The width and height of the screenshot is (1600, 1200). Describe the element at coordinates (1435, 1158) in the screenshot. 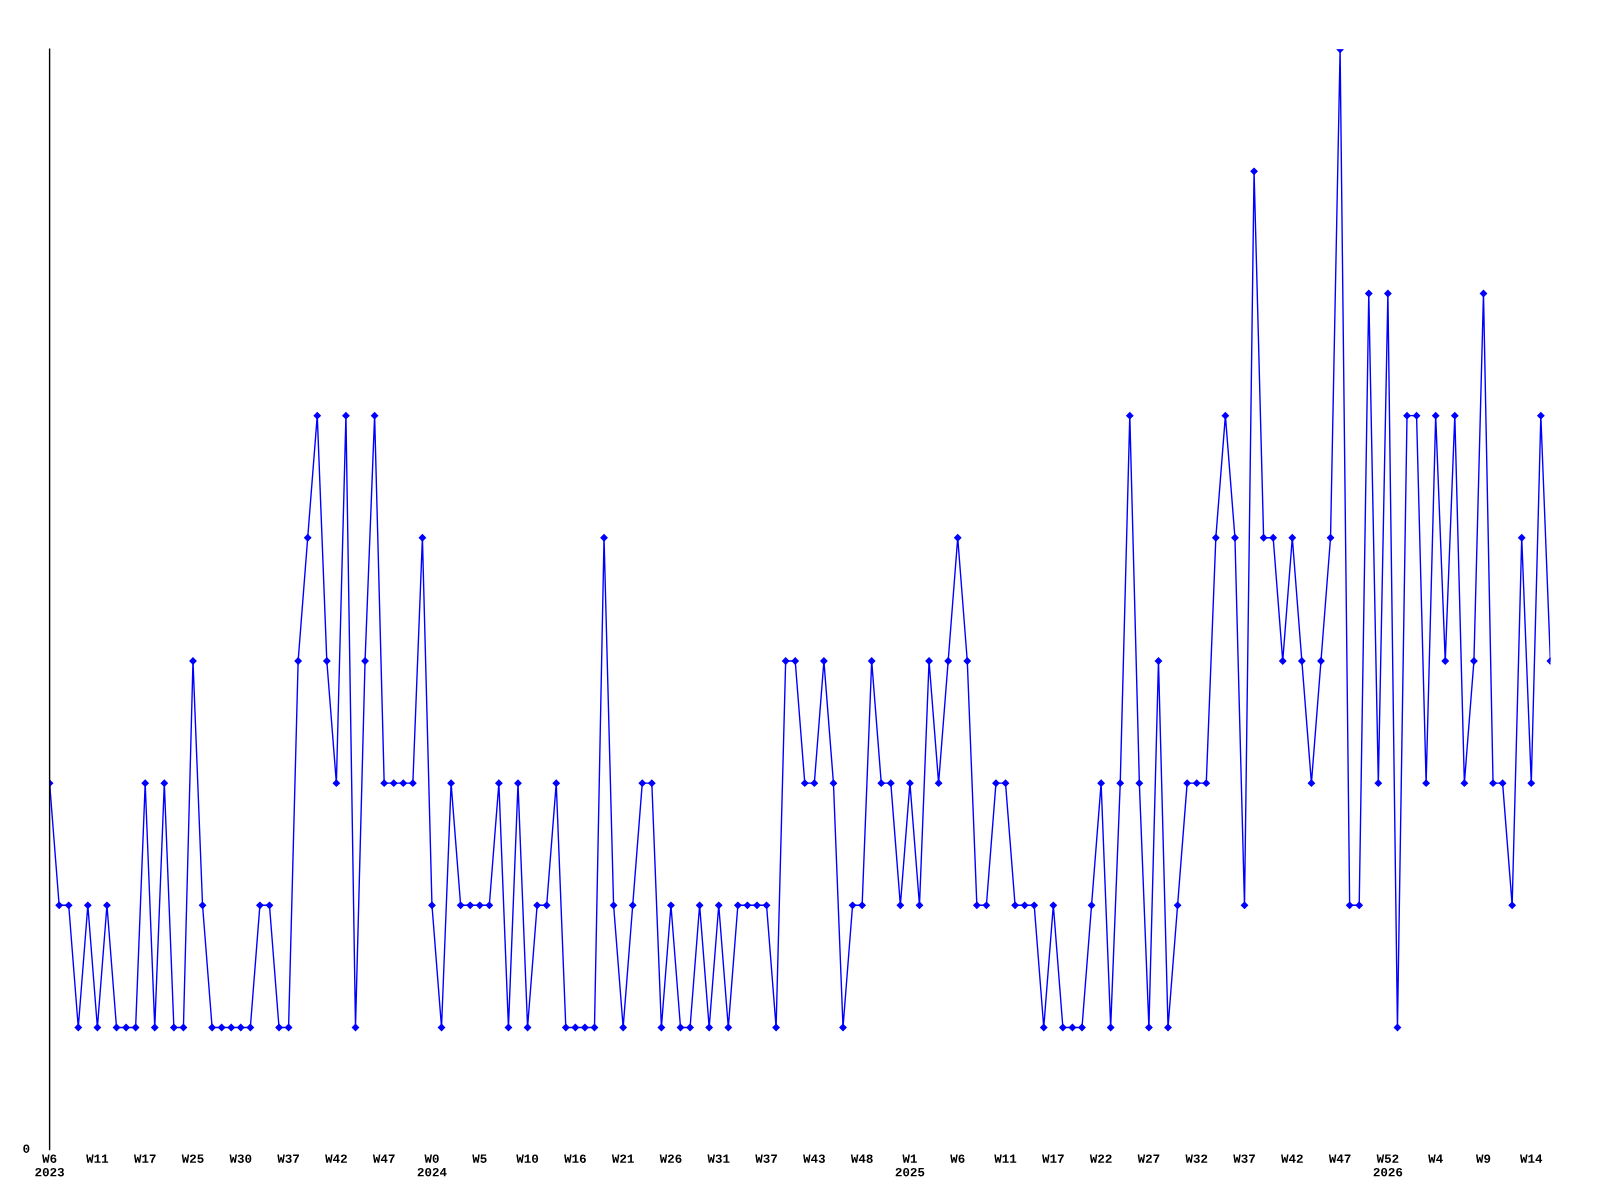

I see `x-tick-label: W4` at that location.